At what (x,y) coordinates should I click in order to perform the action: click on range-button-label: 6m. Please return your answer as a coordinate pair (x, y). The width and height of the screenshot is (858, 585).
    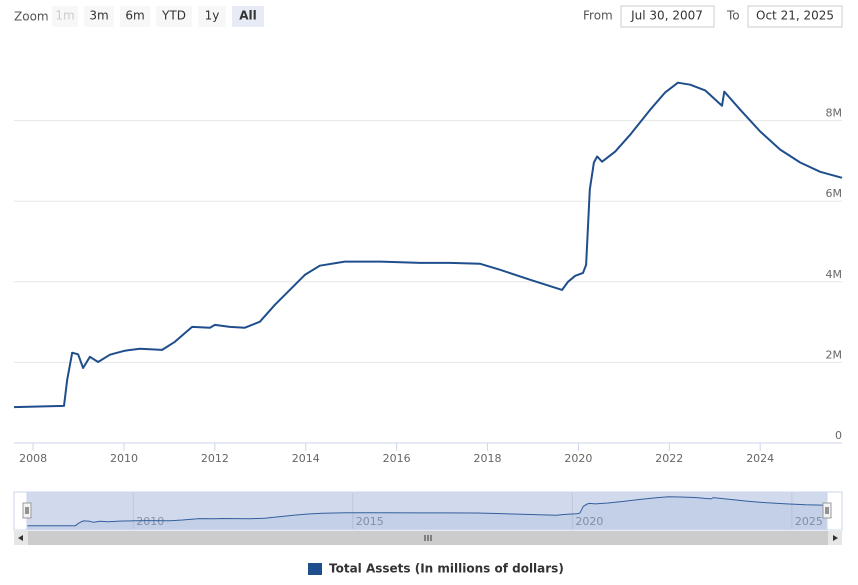
    Looking at the image, I should click on (134, 16).